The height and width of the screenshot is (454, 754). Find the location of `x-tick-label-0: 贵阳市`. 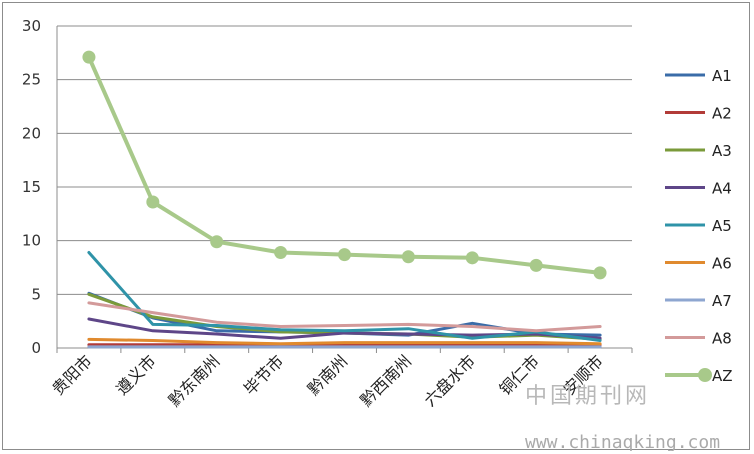

x-tick-label-0: 贵阳市 is located at coordinates (71, 374).